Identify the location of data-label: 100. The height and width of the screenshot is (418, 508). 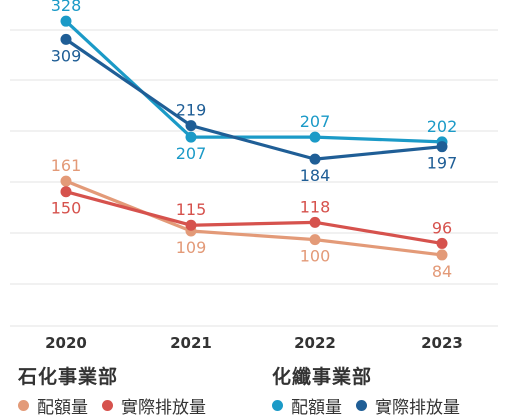
(315, 256).